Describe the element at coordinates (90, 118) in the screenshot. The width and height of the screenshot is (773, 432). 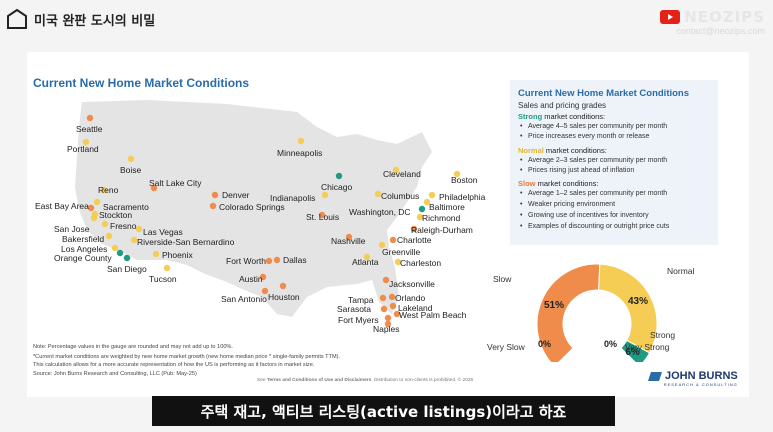
I see `city-dot-seattle` at that location.